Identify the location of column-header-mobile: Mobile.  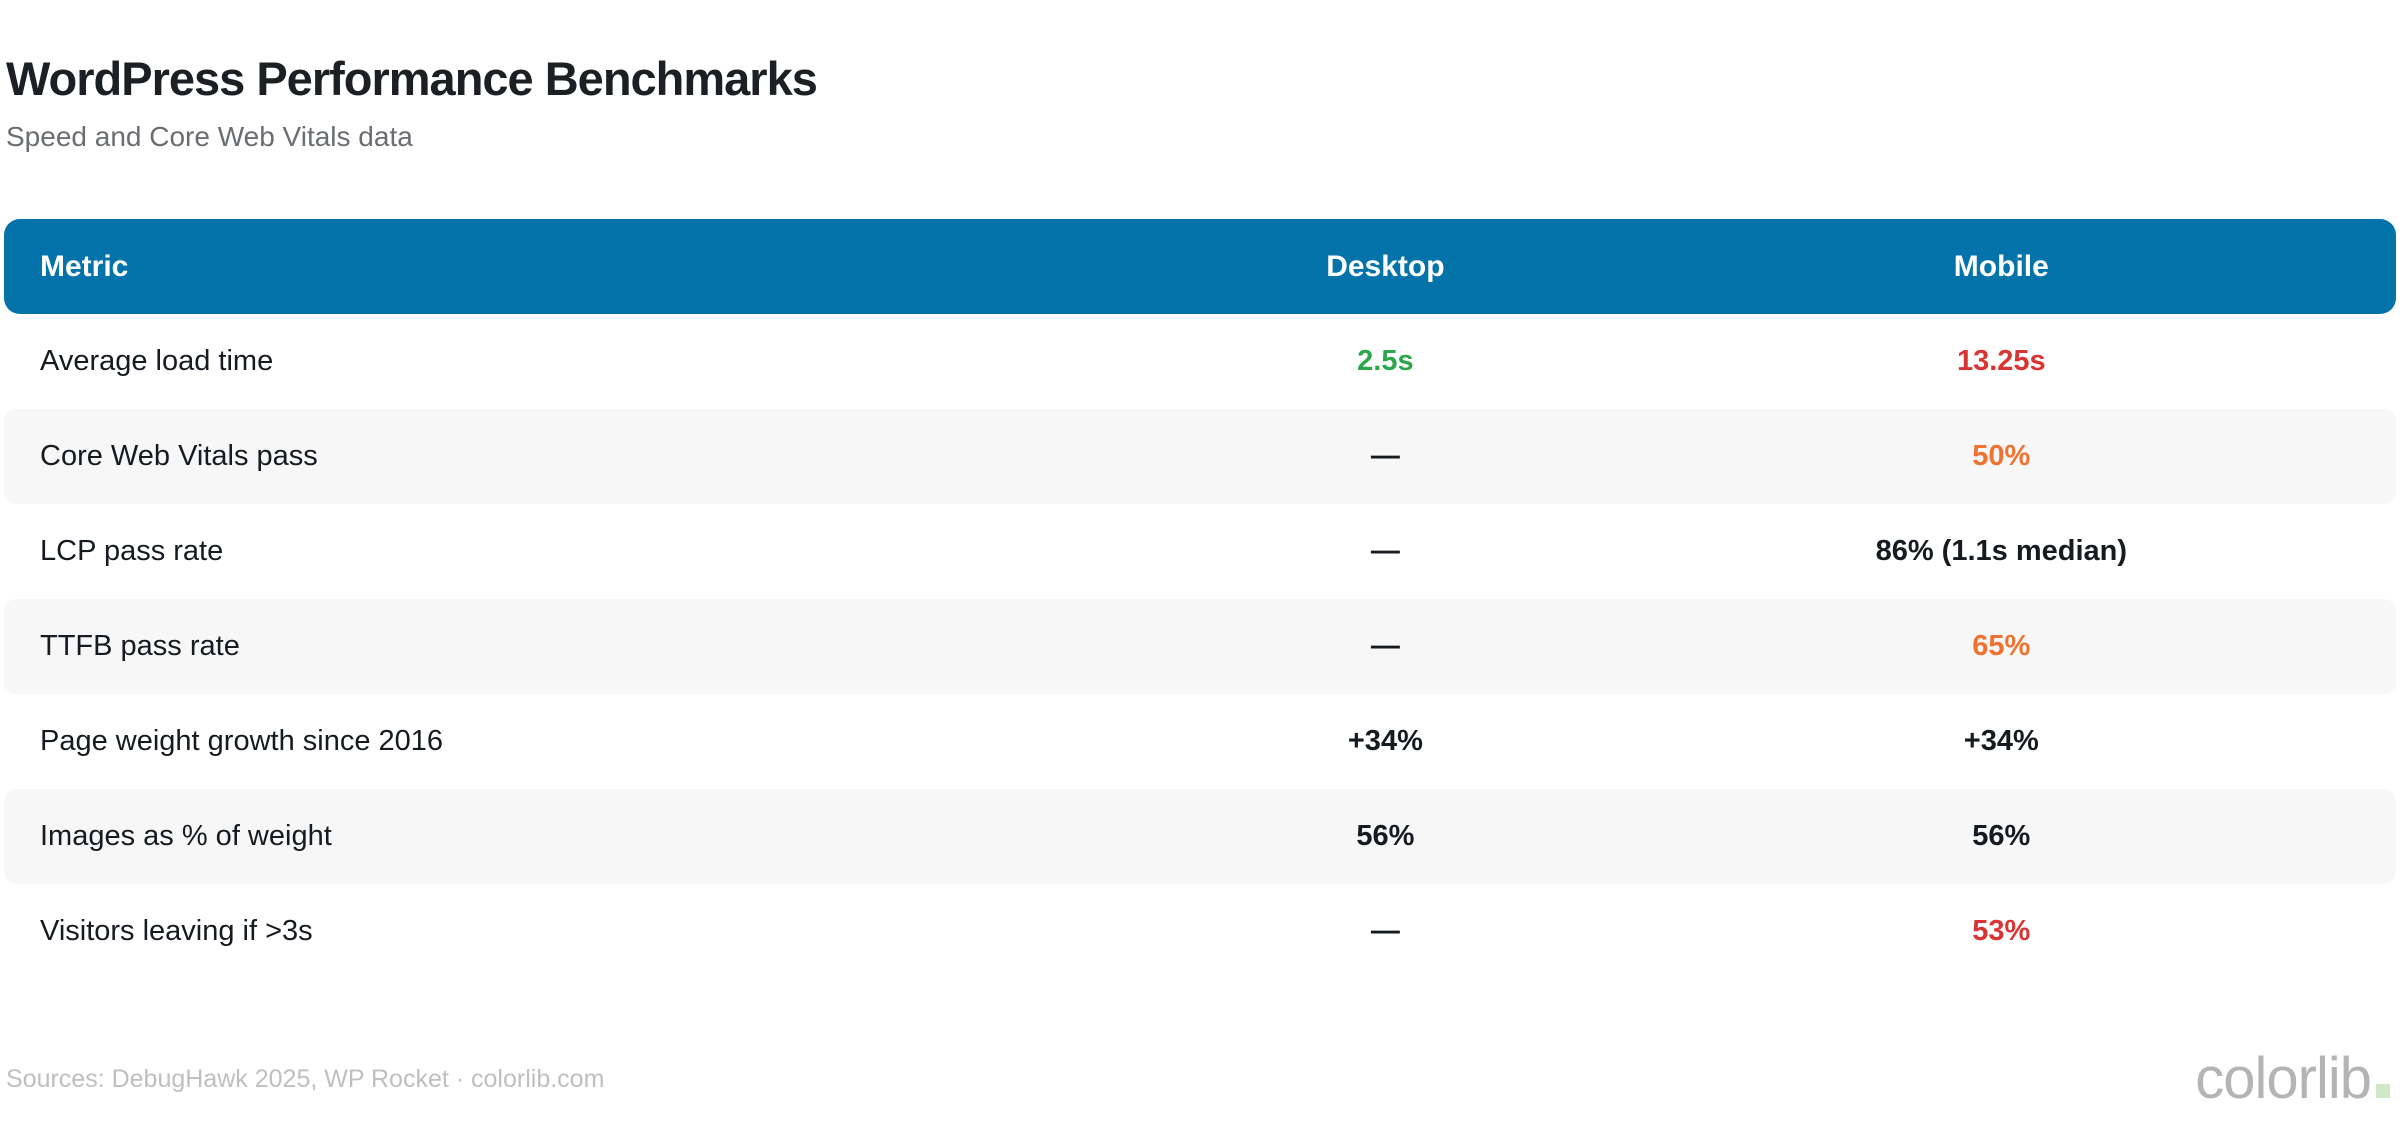
(2001, 266).